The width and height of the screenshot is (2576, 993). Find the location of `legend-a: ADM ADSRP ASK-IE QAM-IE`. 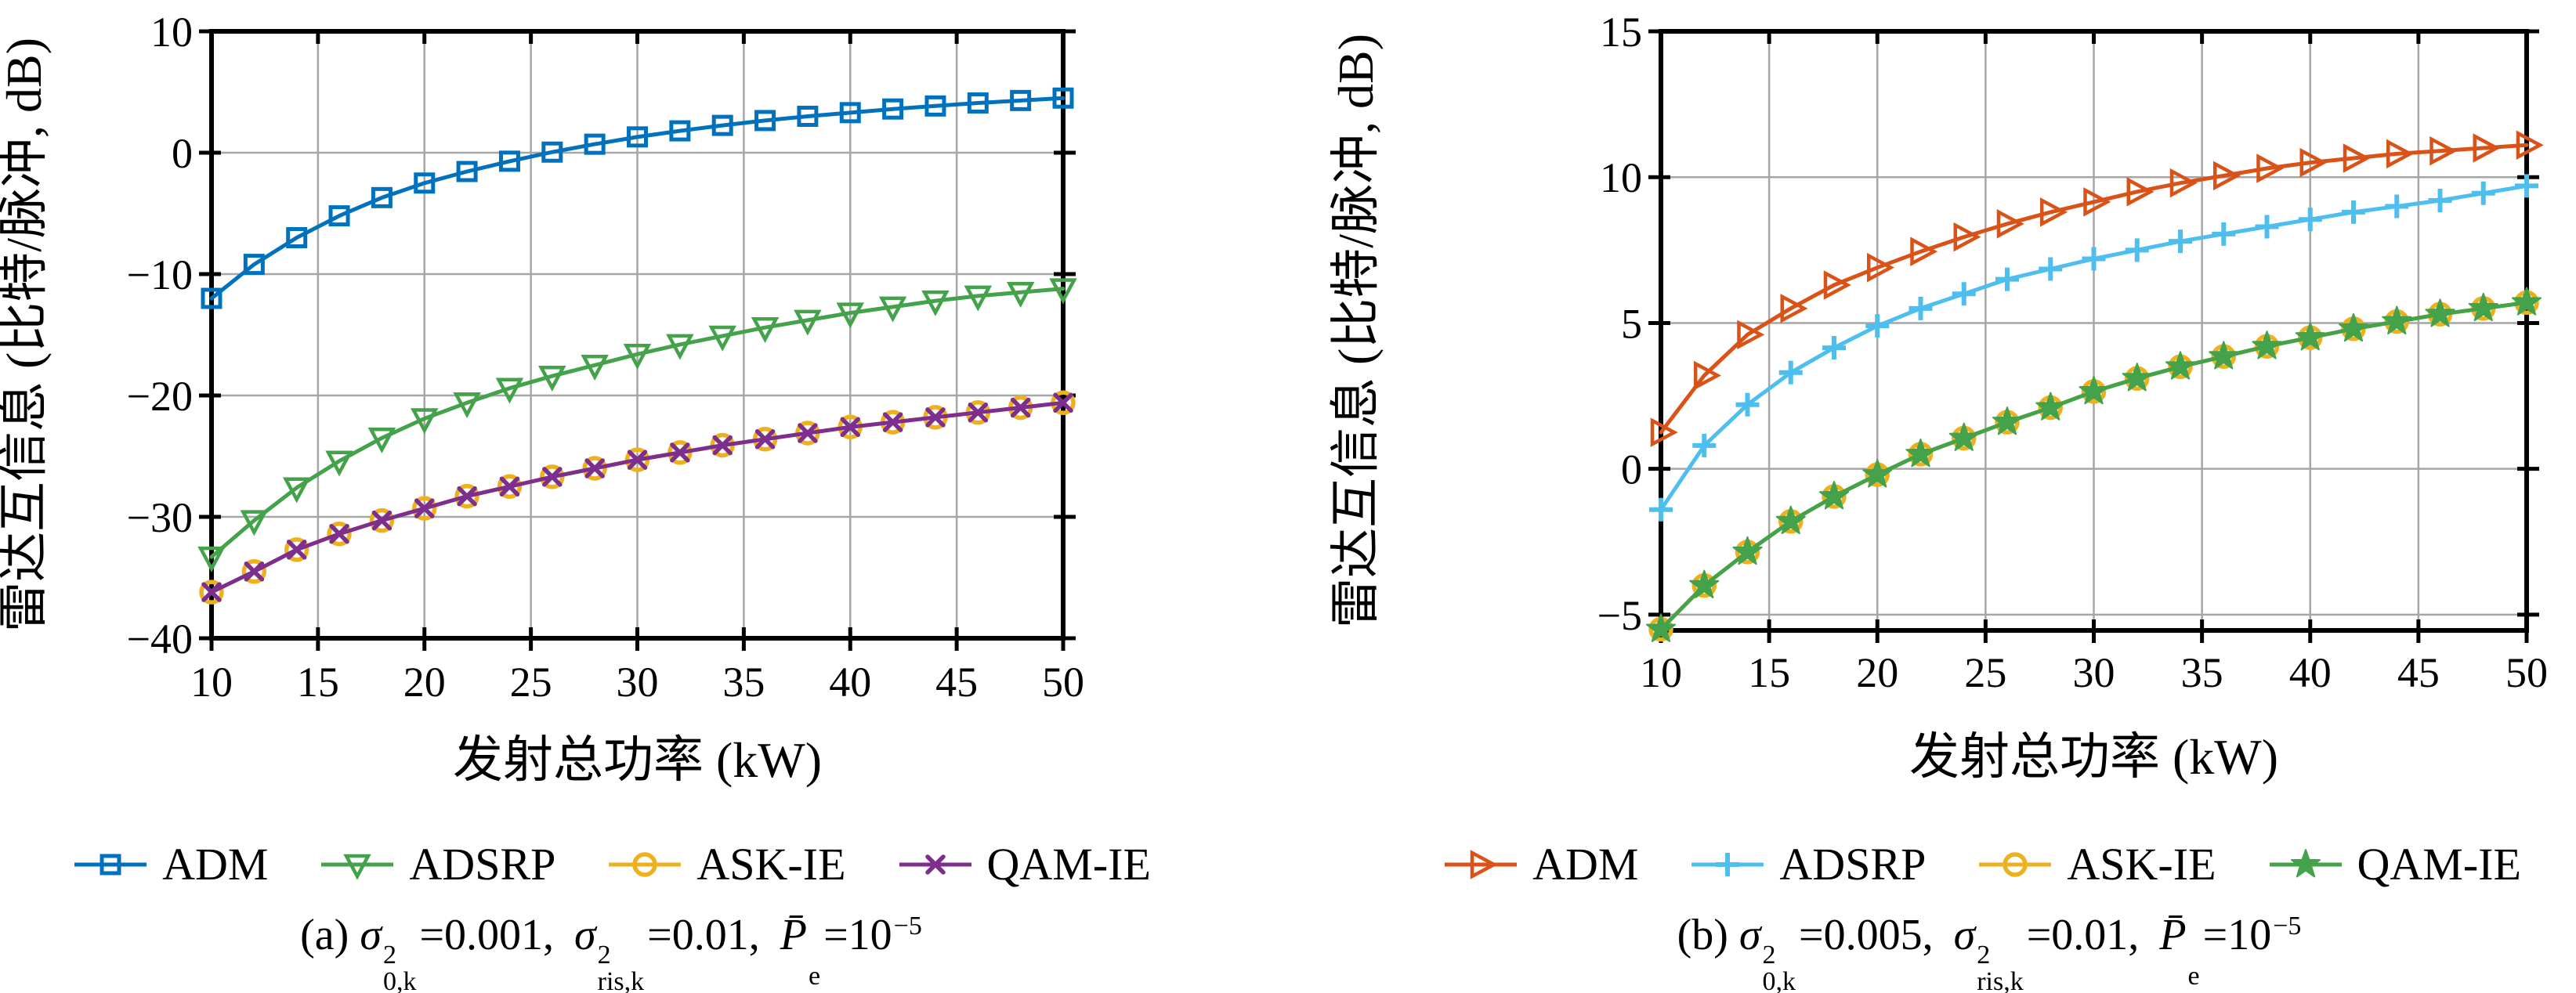

legend-a: ADM ADSRP ASK-IE QAM-IE is located at coordinates (611, 864).